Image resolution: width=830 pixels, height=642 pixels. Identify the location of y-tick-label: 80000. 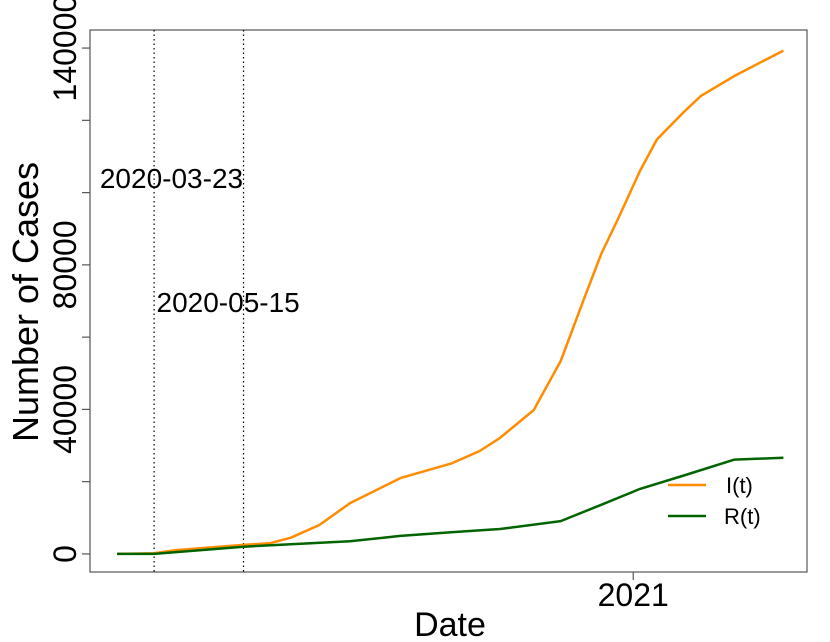
(65, 264).